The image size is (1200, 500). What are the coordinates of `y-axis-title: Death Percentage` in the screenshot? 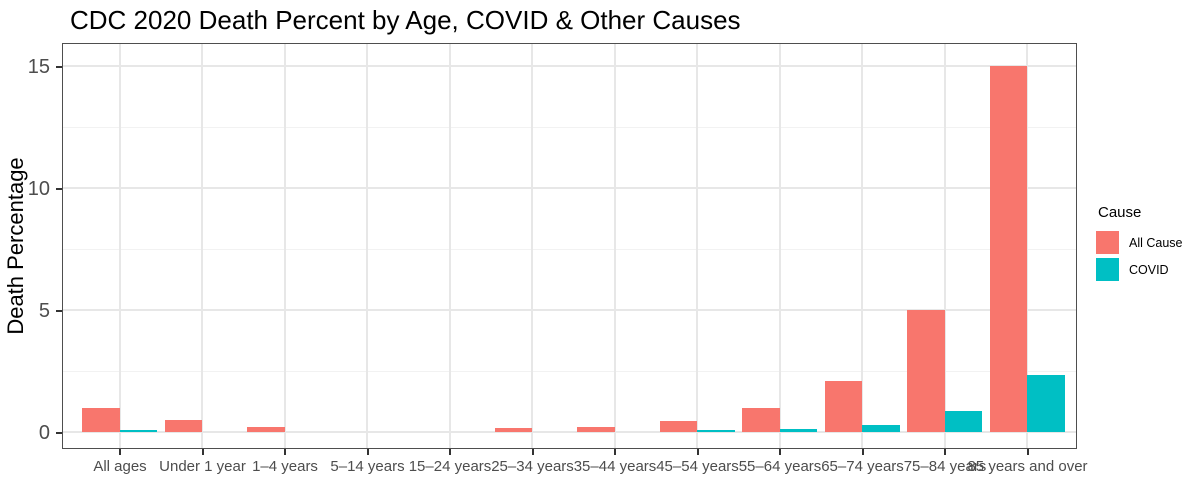 It's located at (15, 246).